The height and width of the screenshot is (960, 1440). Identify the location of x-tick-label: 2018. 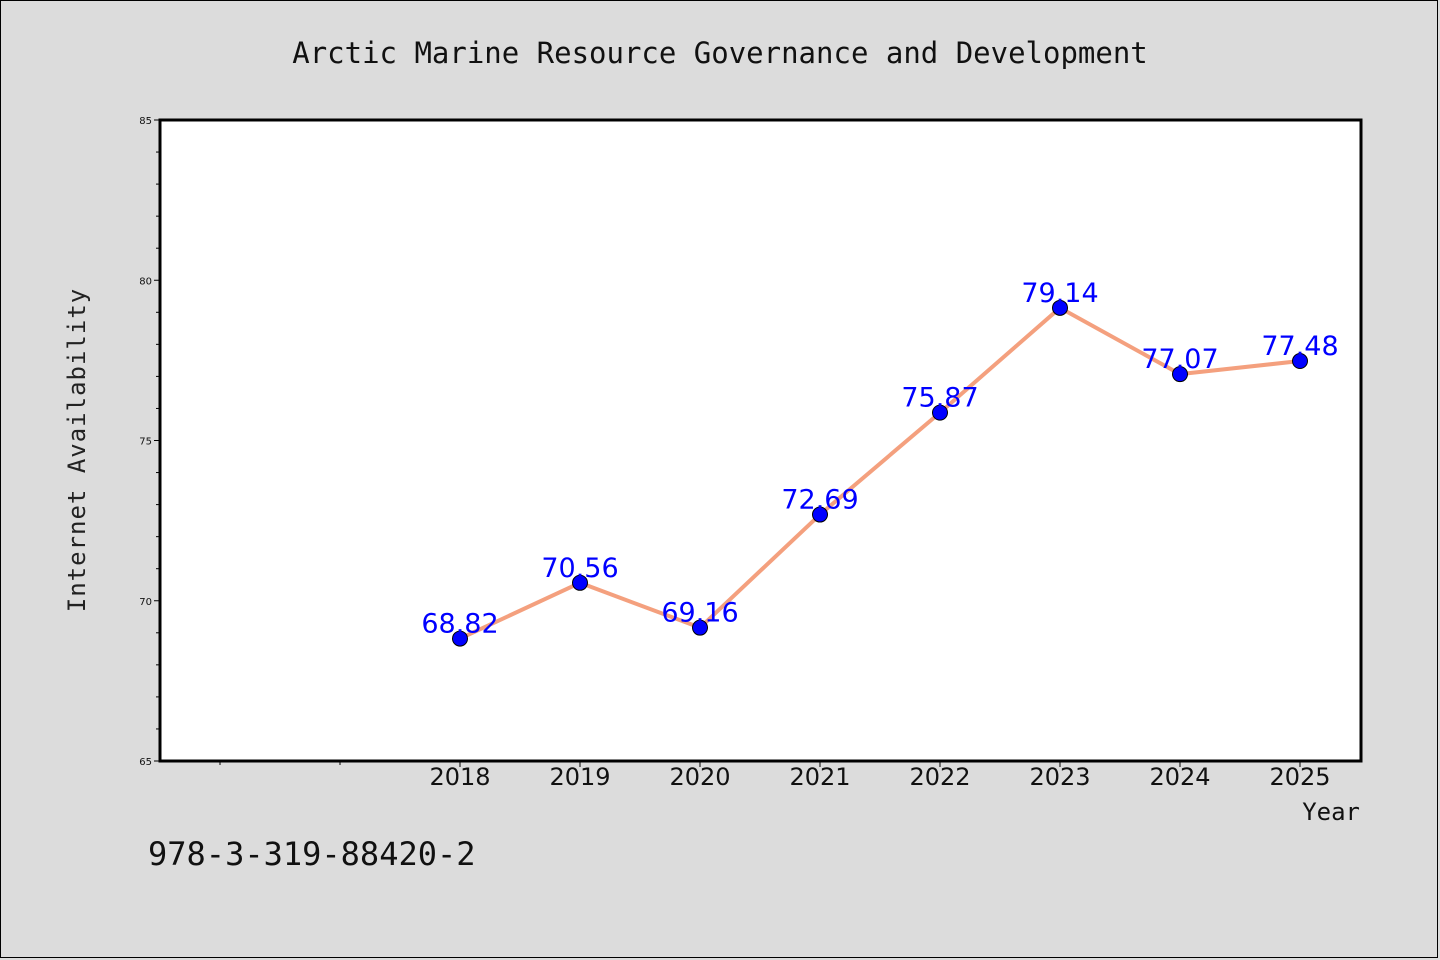
(459, 777).